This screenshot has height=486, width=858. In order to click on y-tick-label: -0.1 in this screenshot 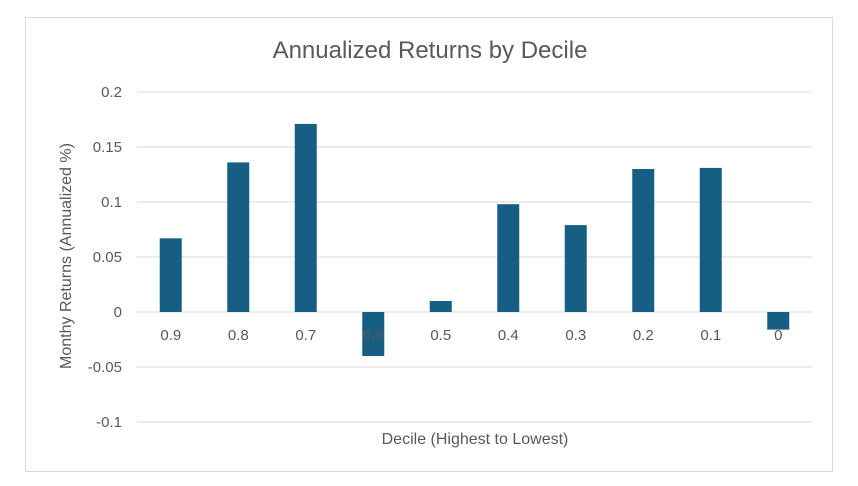, I will do `click(109, 422)`.